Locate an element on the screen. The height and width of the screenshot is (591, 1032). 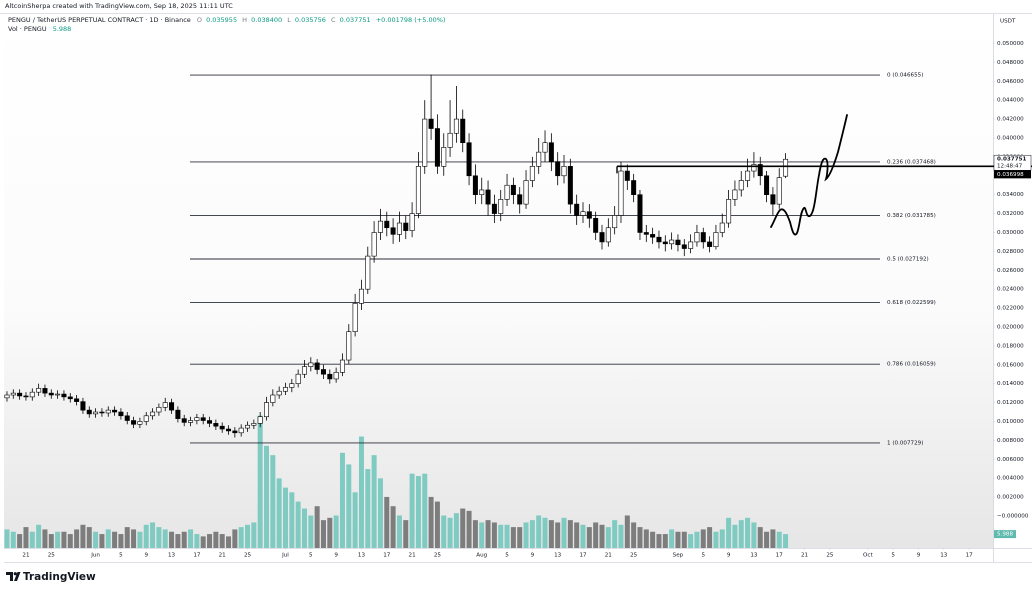
volume-name: Vol · PENGU is located at coordinates (27, 29).